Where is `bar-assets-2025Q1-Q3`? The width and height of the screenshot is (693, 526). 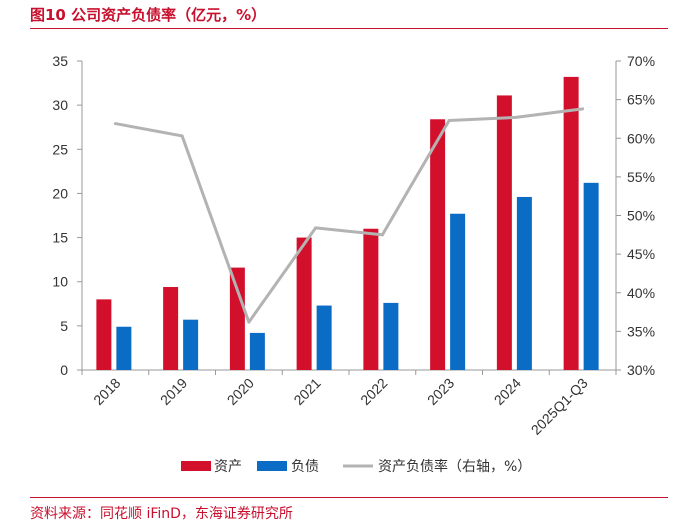 bar-assets-2025Q1-Q3 is located at coordinates (571, 223).